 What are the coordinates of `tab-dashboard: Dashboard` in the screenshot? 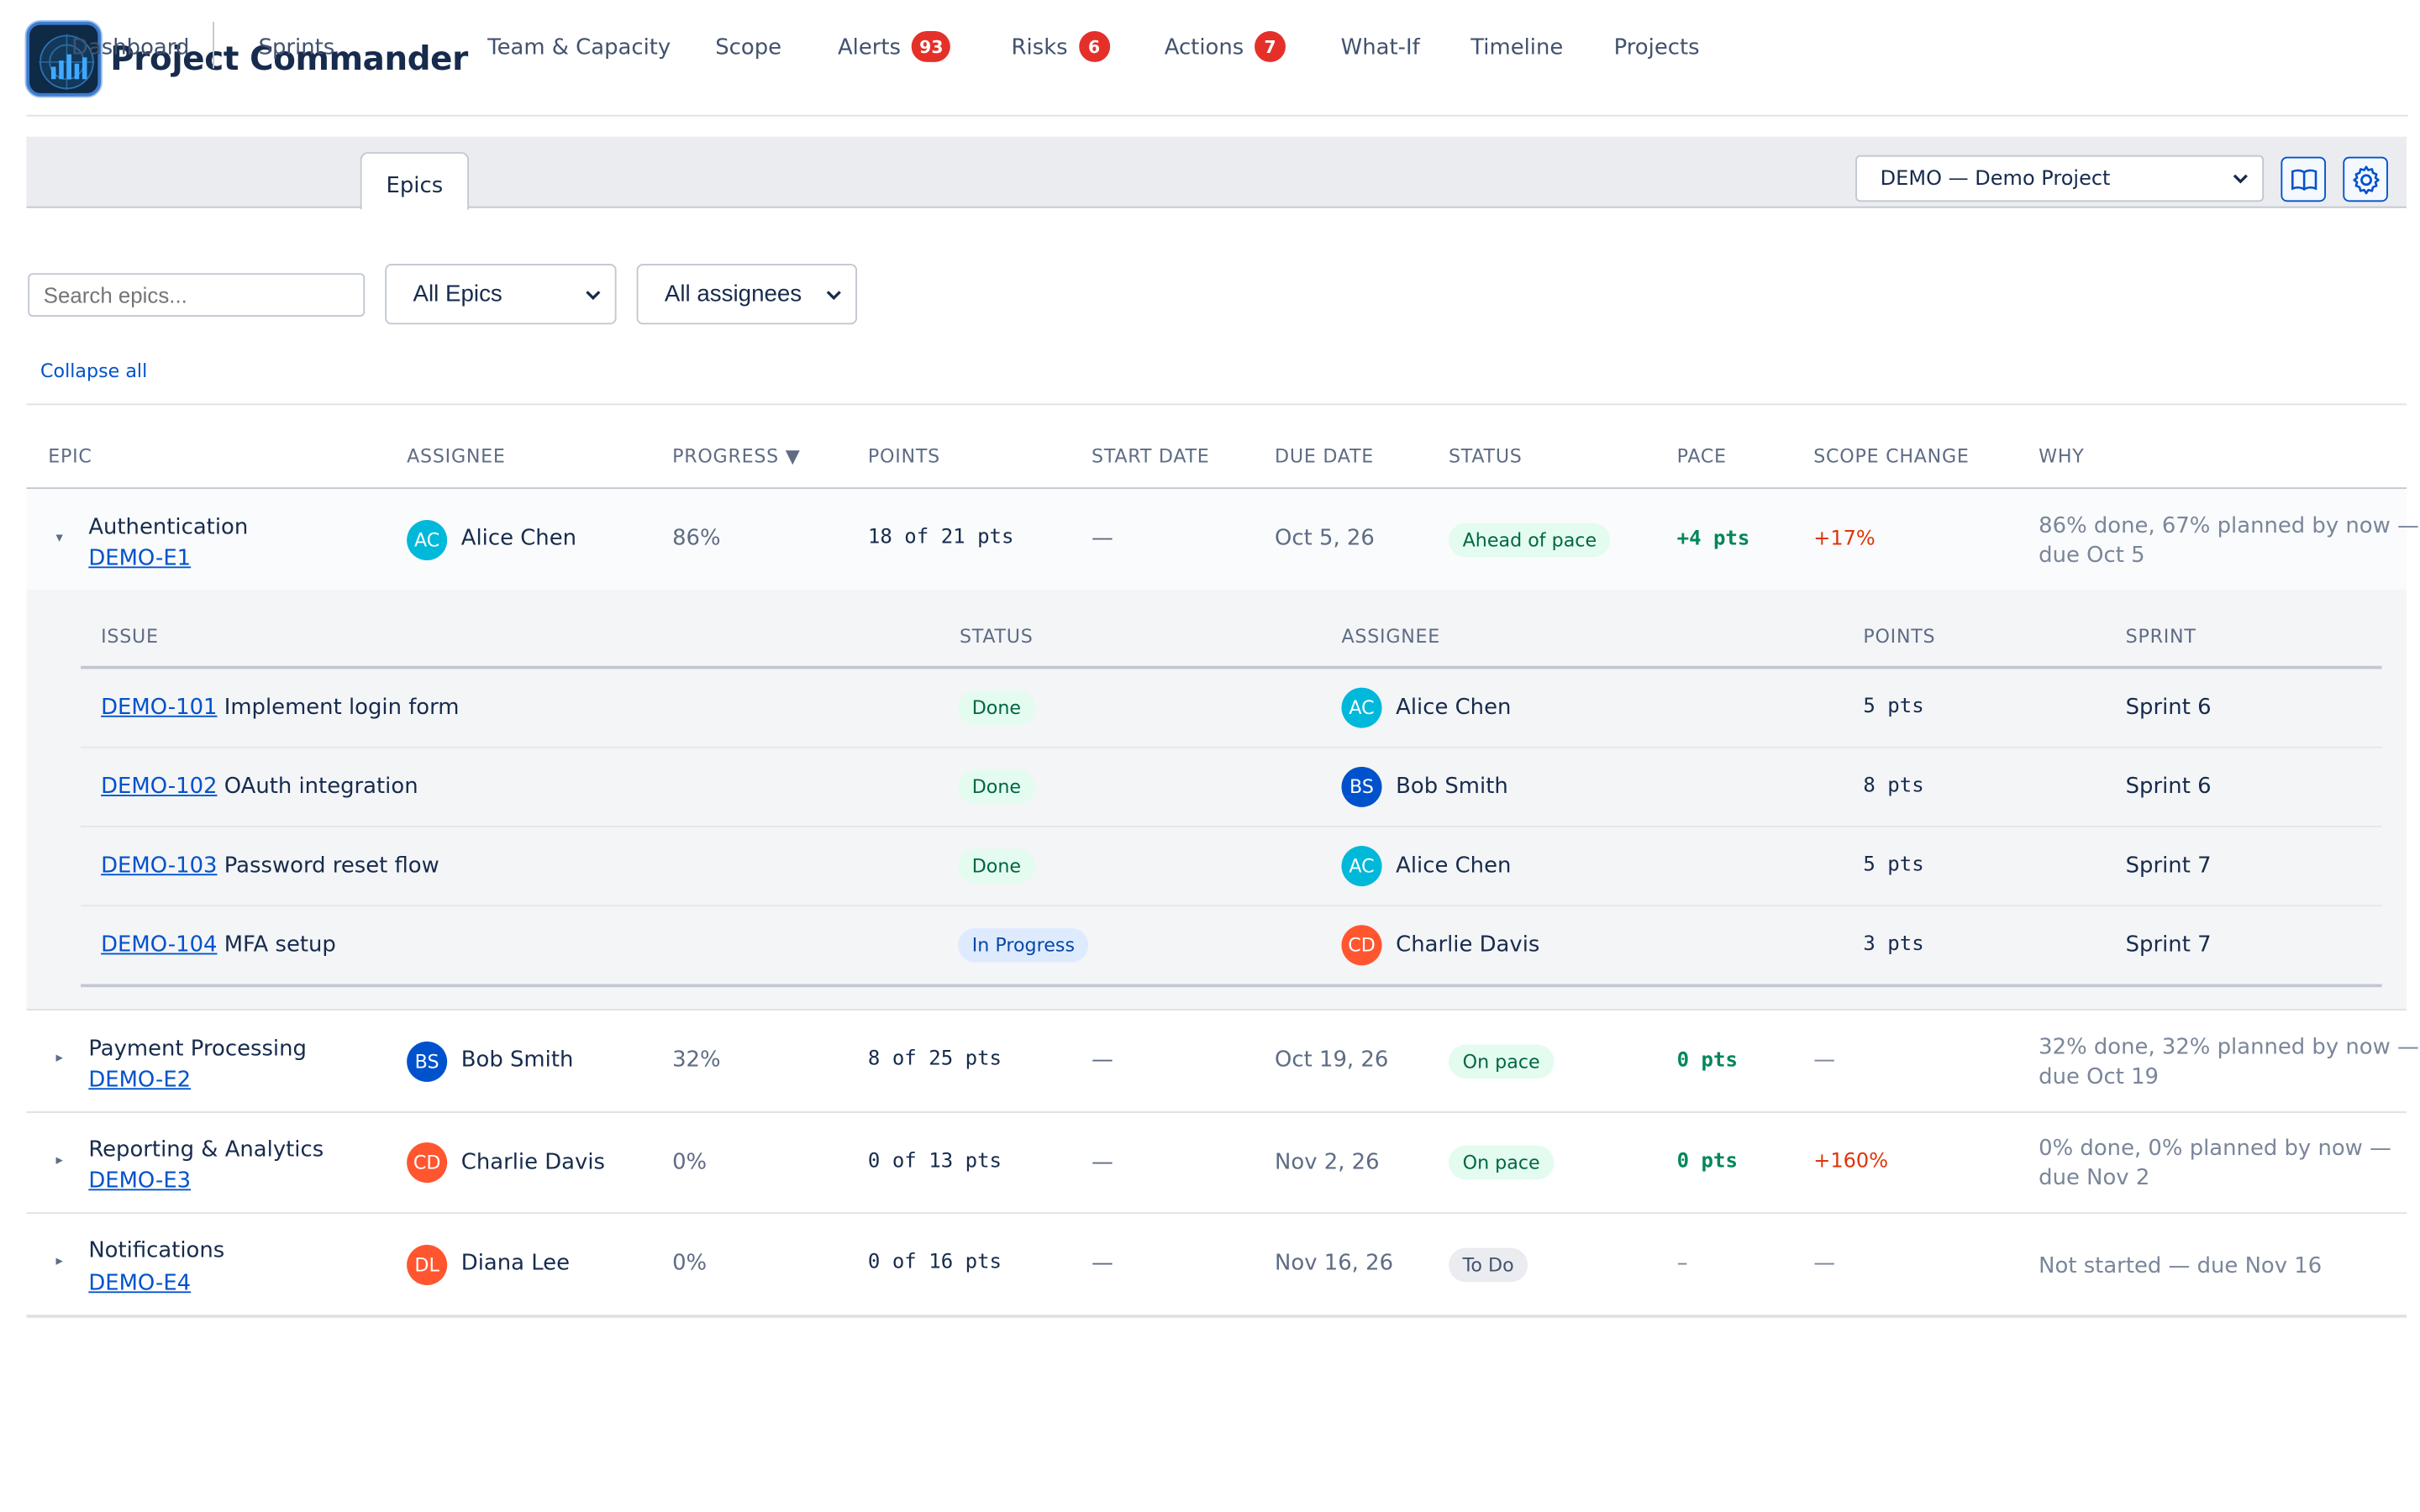 It's located at (130, 43).